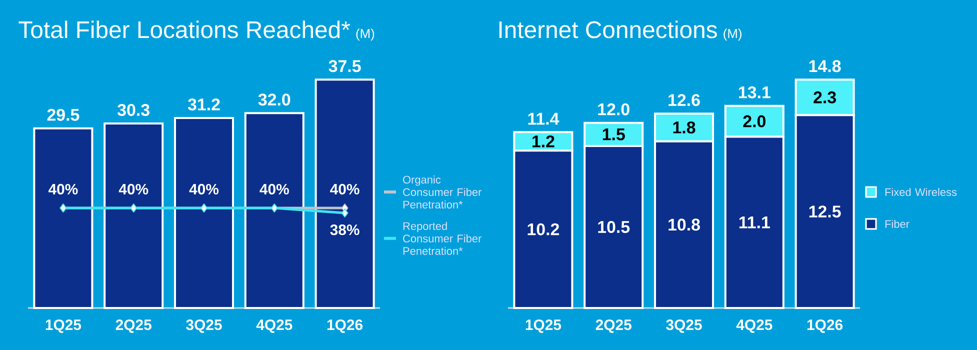  Describe the element at coordinates (442, 238) in the screenshot. I see `legend-label: Reported Consumer Fiber Penetration*` at that location.